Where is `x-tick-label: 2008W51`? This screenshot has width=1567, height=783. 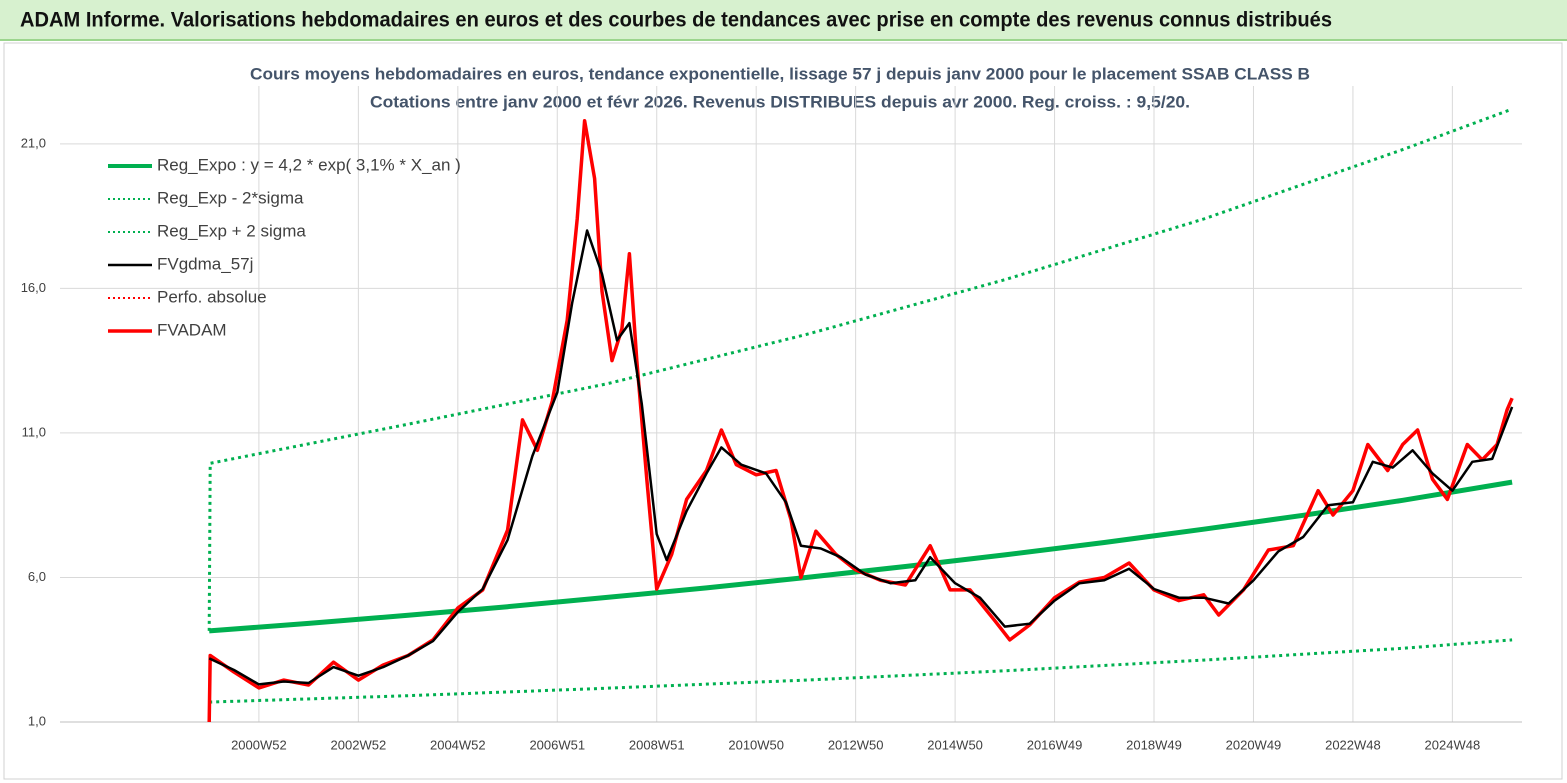
x-tick-label: 2008W51 is located at coordinates (657, 744).